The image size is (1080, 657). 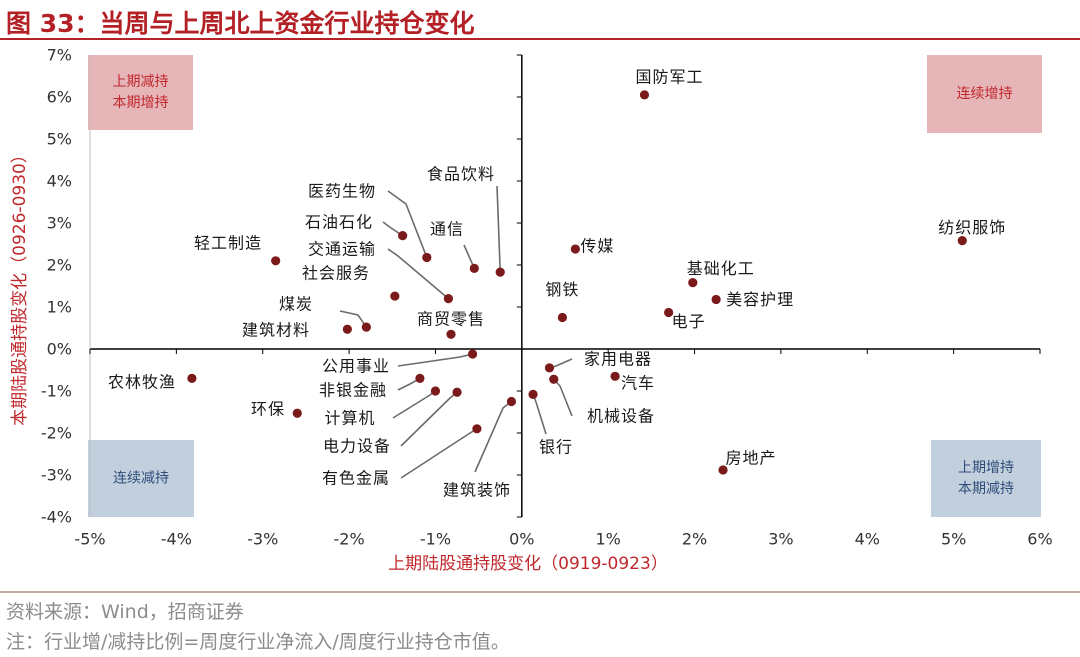 I want to click on point-label: 汽车, so click(x=638, y=383).